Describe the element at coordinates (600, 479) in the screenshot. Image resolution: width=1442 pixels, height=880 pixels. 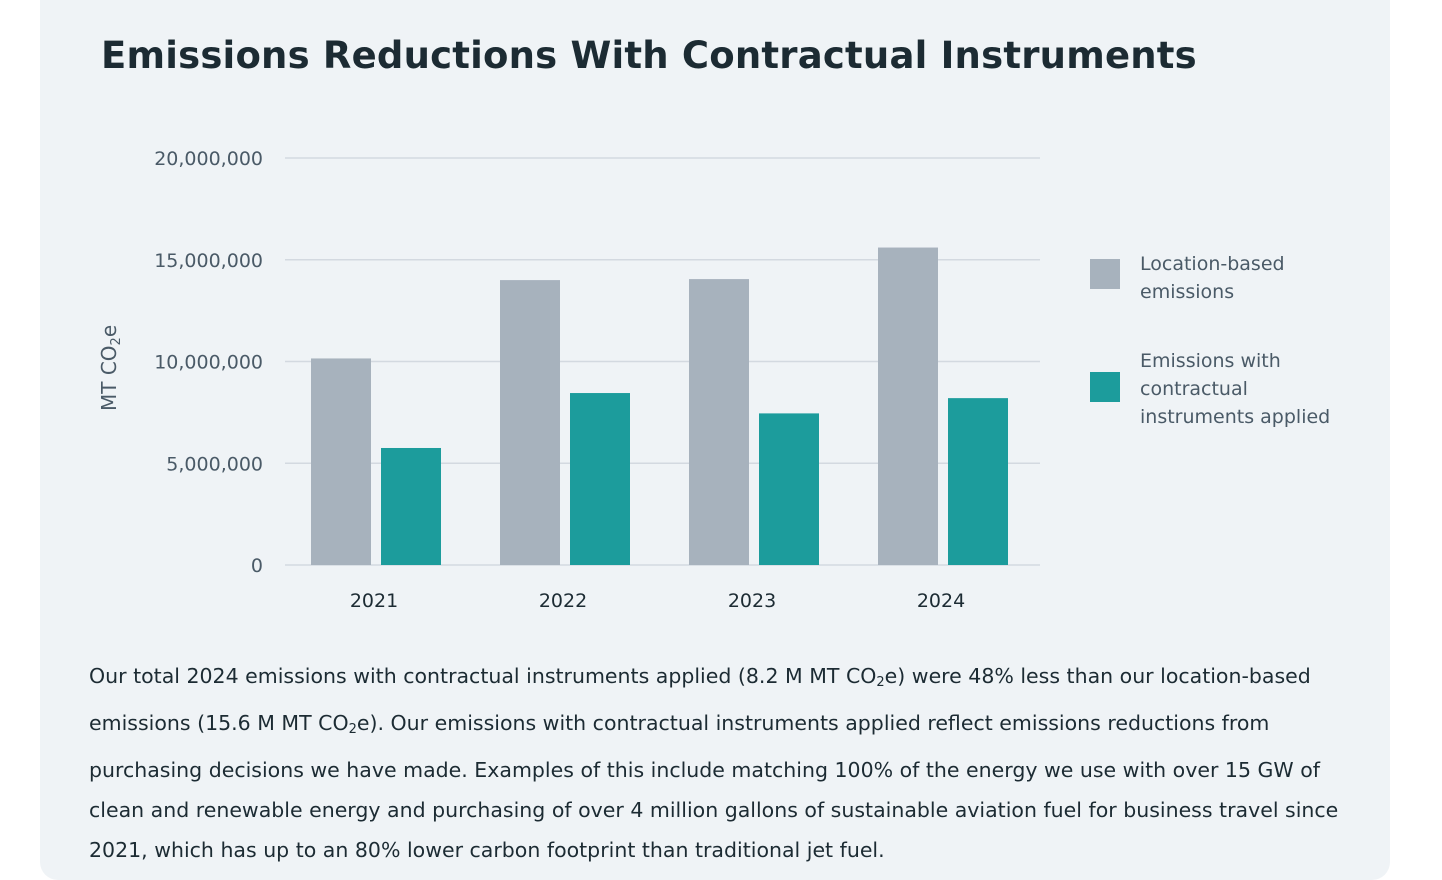
I see `bar-contractual-2022` at that location.